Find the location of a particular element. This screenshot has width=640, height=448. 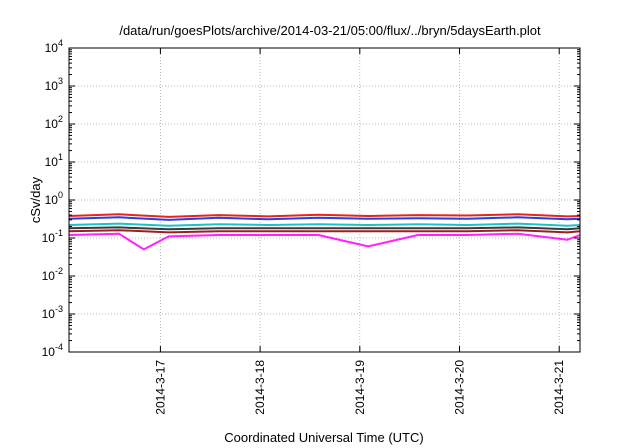

y-tick-label: 10⁻³ is located at coordinates (52, 312).